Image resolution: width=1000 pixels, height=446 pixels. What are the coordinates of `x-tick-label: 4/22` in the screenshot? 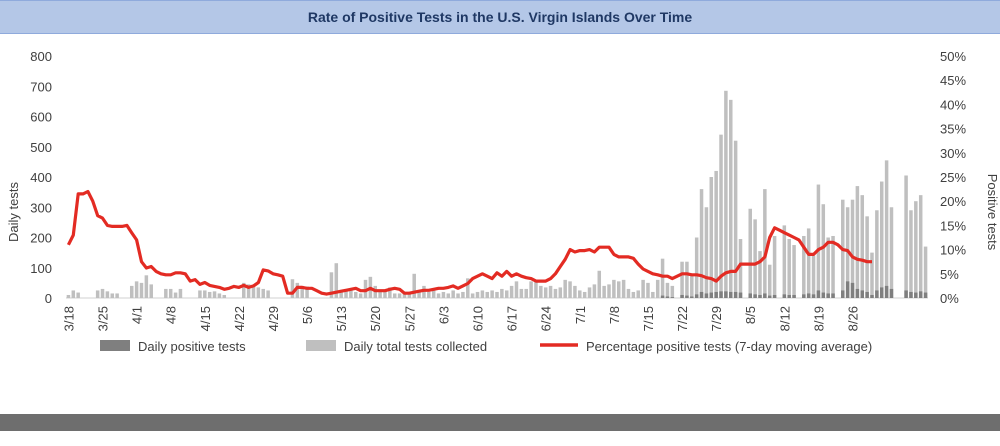 It's located at (239, 318).